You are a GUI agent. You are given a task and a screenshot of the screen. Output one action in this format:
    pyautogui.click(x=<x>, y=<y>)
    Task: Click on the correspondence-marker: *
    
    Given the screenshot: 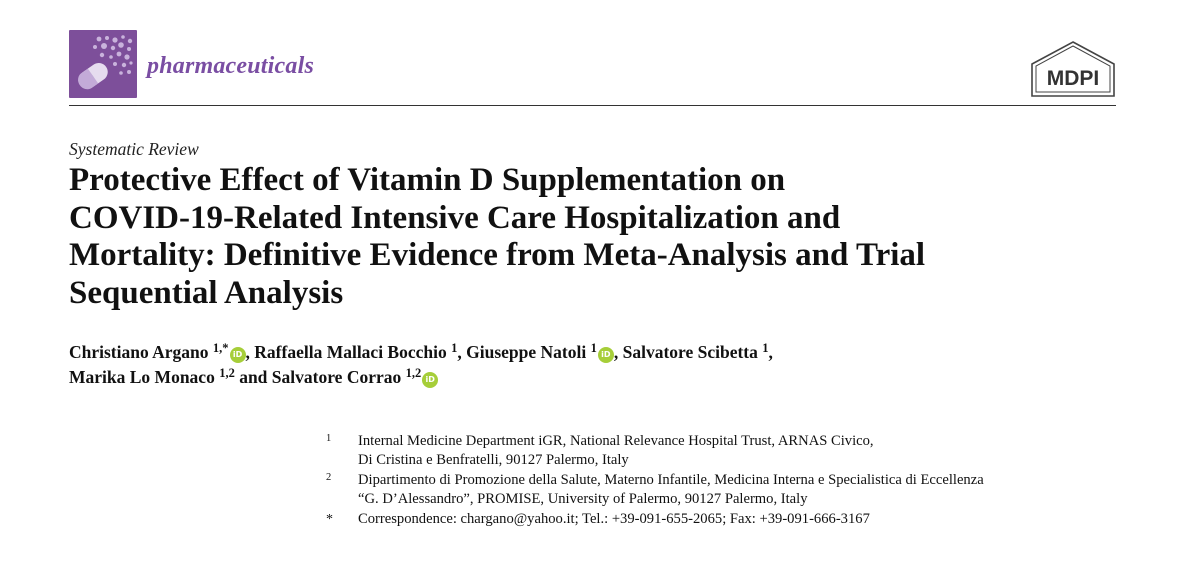 What is the action you would take?
    pyautogui.click(x=329, y=519)
    